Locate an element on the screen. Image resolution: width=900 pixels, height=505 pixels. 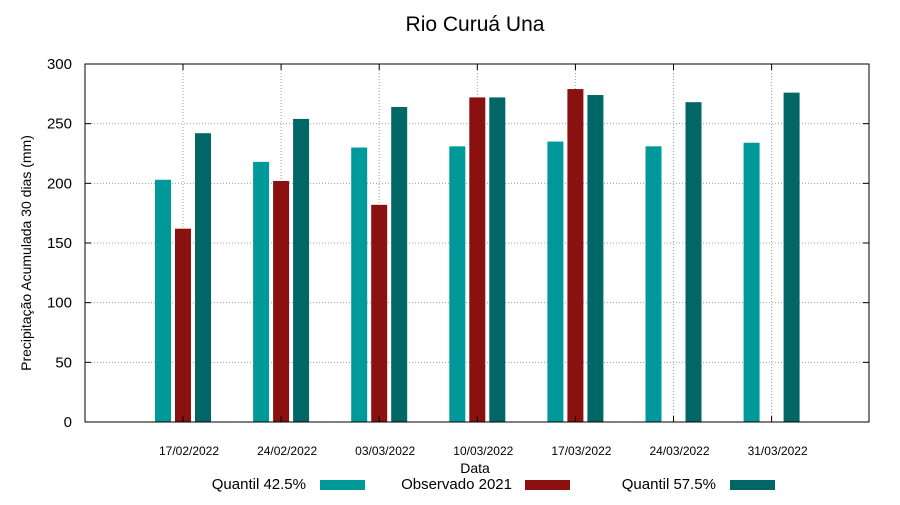
chart-title: Rio Curuá Una is located at coordinates (475, 24).